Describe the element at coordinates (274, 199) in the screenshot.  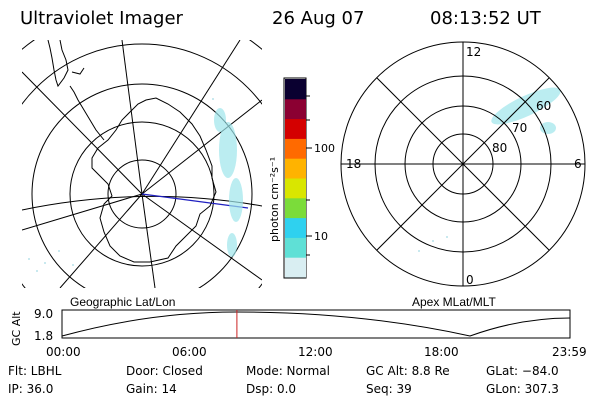
I see `colorbar-unit-label: photon cm⁻²s⁻¹` at that location.